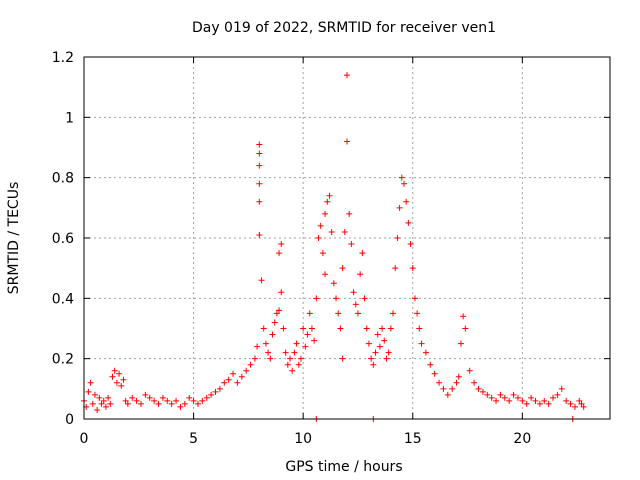  I want to click on y-tick-label: 0.8, so click(63, 179).